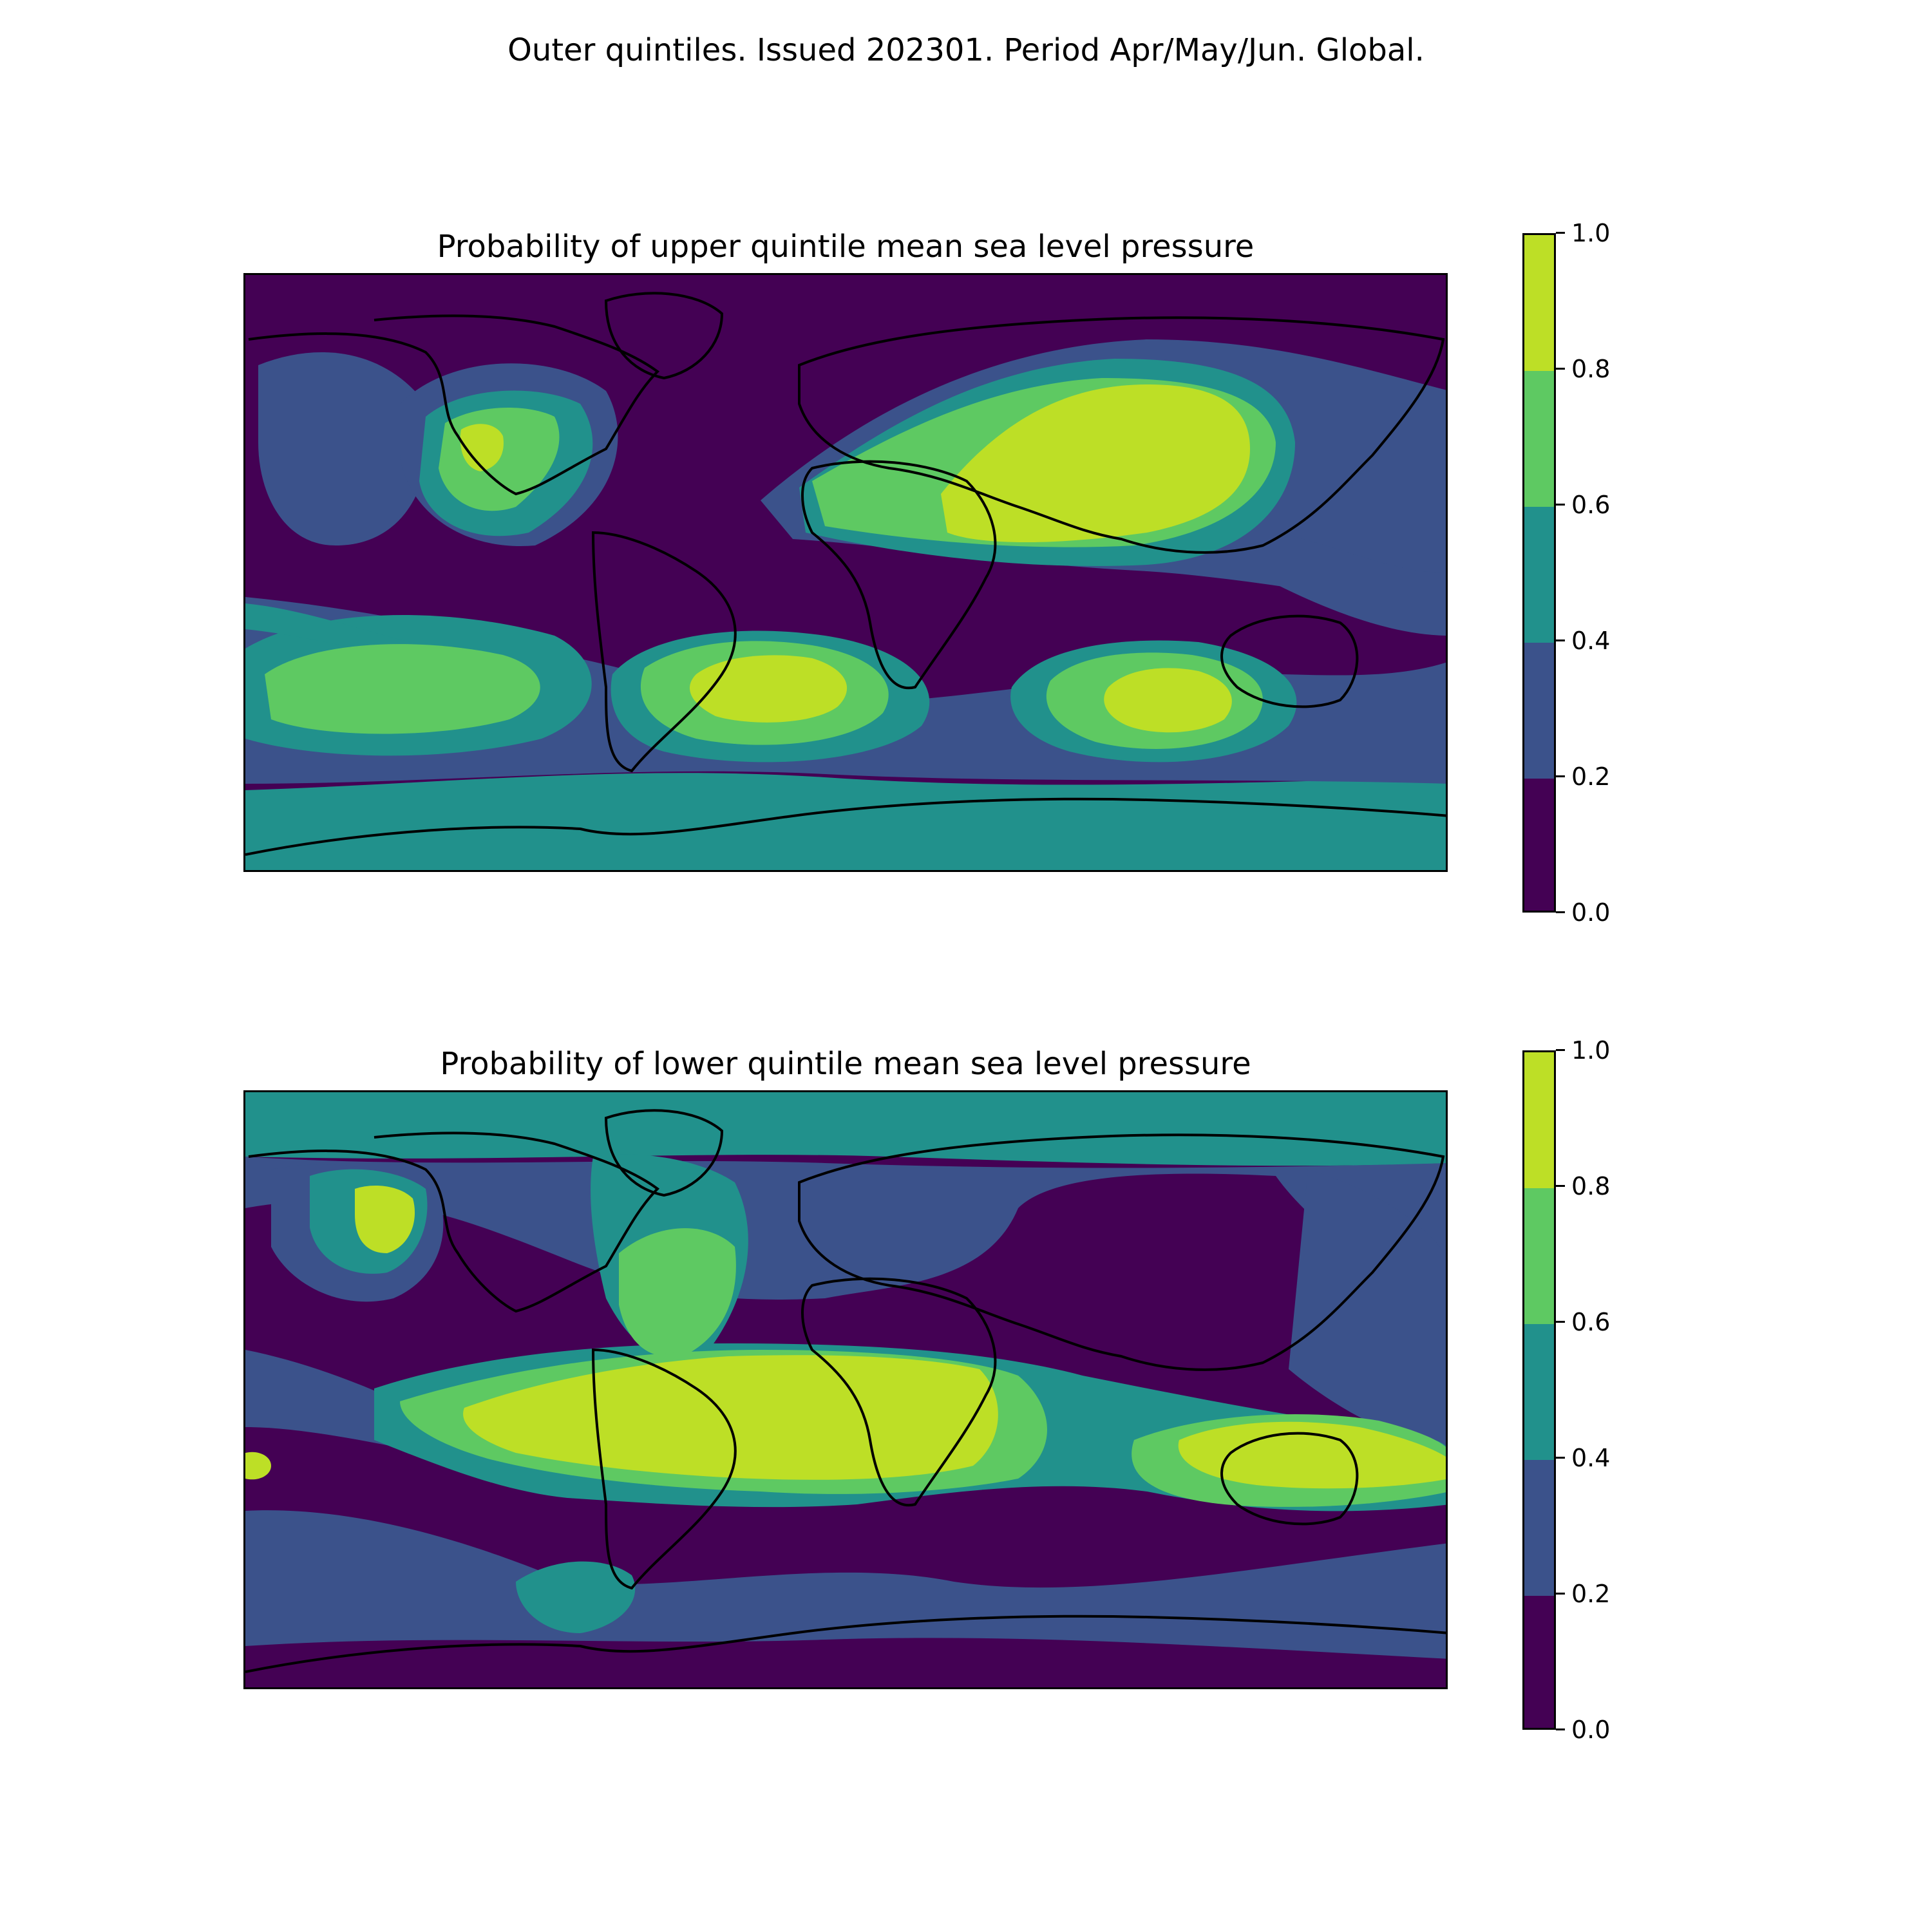  I want to click on lower-colorbar-label-0.4: 0.4, so click(1591, 1458).